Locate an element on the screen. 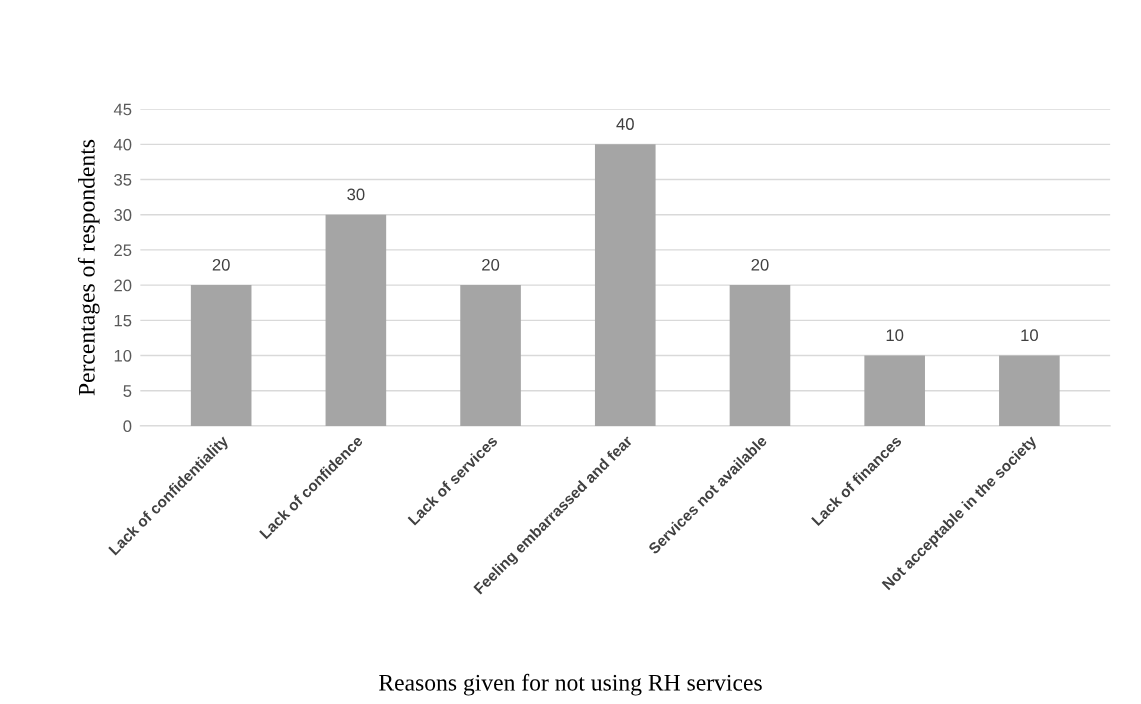 The width and height of the screenshot is (1141, 704). data-label: 30 is located at coordinates (356, 194).